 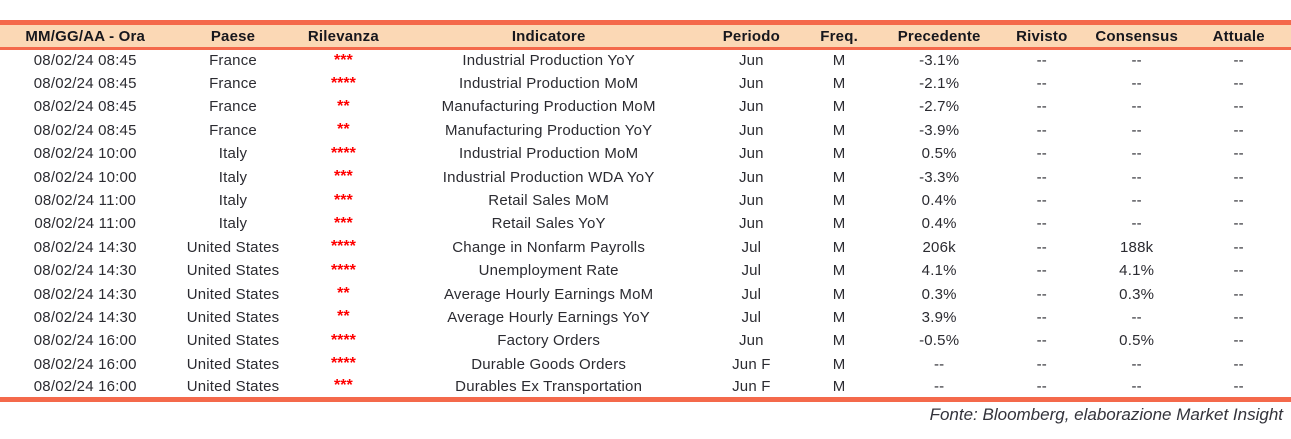 What do you see at coordinates (939, 294) in the screenshot?
I see `cell-previous: 0.3%` at bounding box center [939, 294].